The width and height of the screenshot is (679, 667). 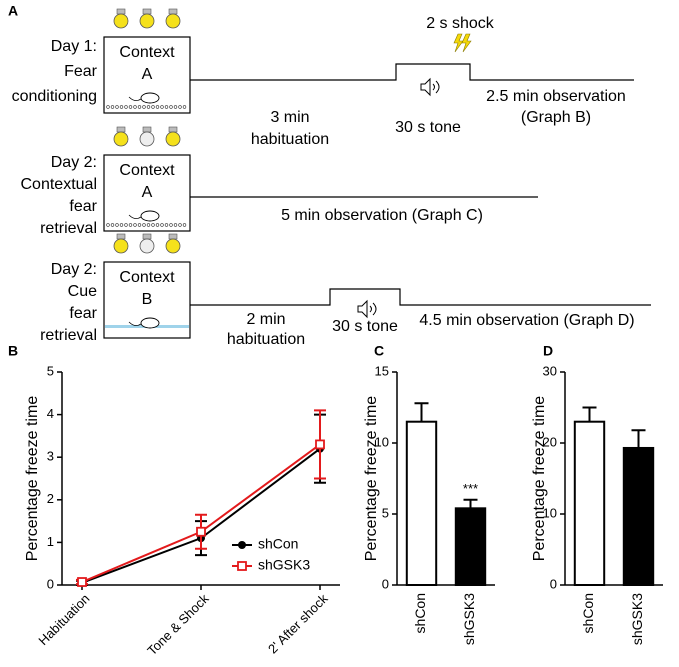 What do you see at coordinates (265, 319) in the screenshot?
I see `habituation-label: 2 min` at bounding box center [265, 319].